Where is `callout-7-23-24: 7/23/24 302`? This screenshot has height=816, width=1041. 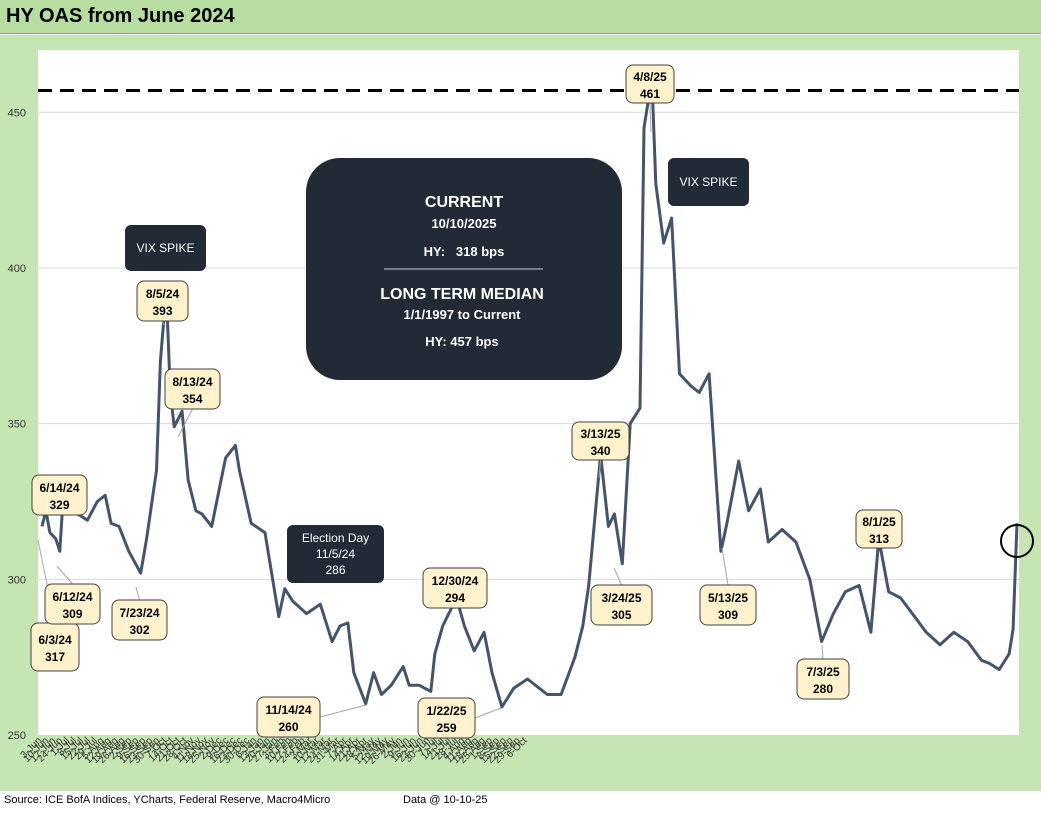
callout-7-23-24: 7/23/24 302 is located at coordinates (139, 620).